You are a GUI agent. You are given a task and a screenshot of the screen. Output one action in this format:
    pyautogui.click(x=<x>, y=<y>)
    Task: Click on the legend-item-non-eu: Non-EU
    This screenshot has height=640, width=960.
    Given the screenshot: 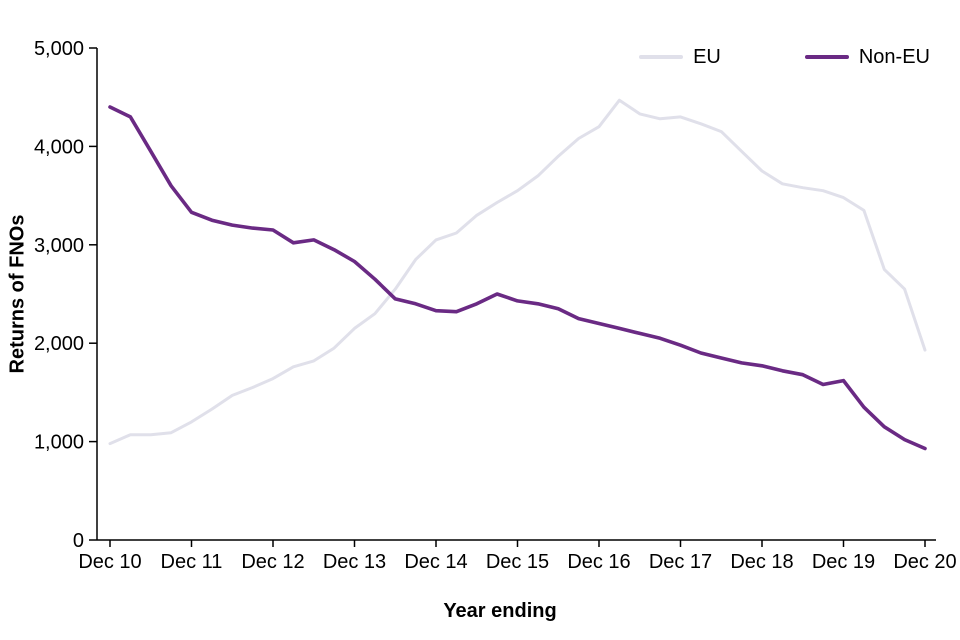 What is the action you would take?
    pyautogui.click(x=867, y=57)
    